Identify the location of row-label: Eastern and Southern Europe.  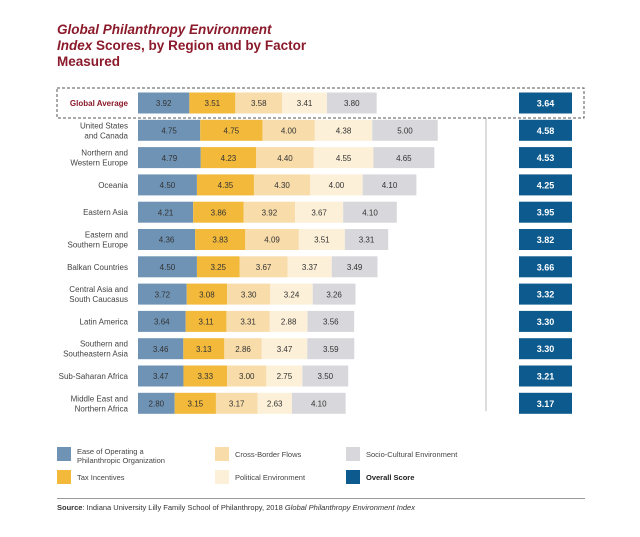
(98, 240).